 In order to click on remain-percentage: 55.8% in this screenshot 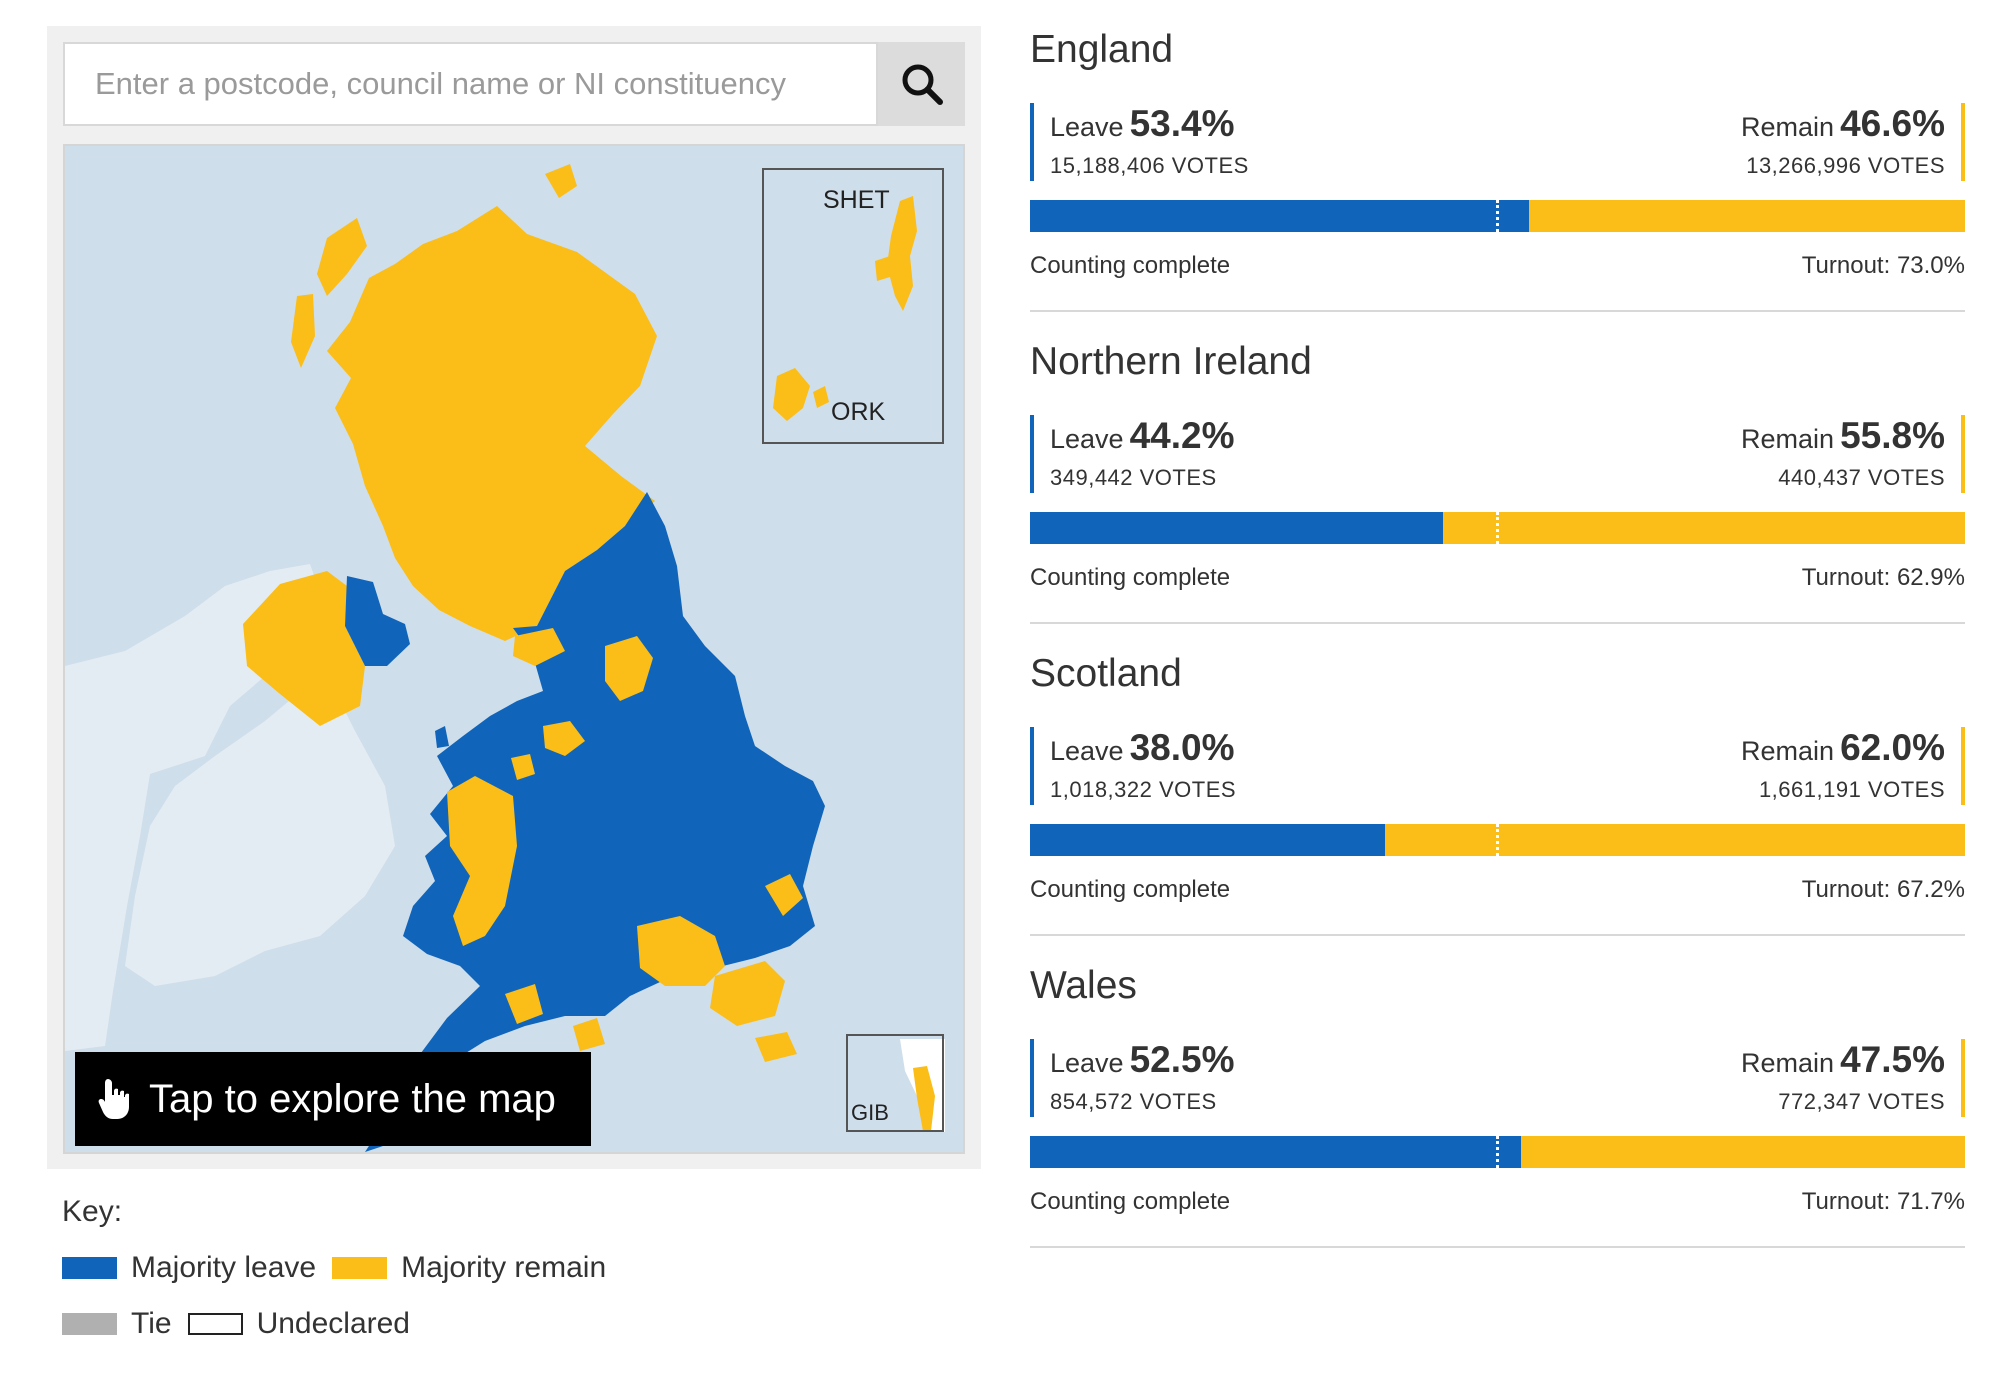, I will do `click(1892, 435)`.